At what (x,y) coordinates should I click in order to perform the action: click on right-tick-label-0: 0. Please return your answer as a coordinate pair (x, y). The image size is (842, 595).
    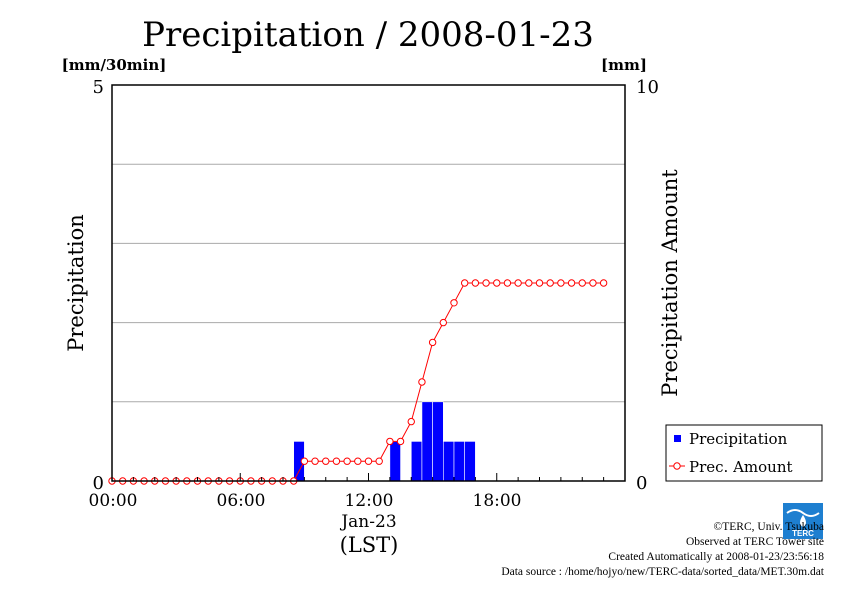
    Looking at the image, I should click on (641, 483).